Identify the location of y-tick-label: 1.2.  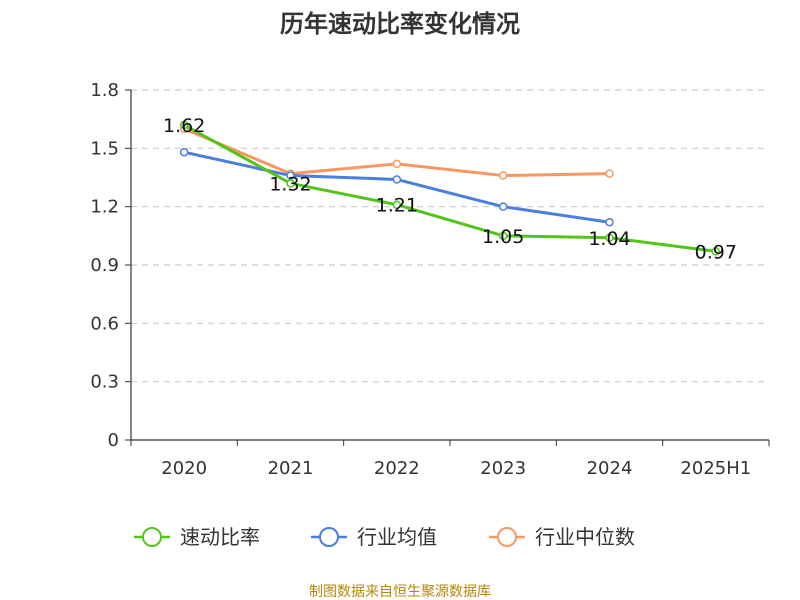
(104, 207).